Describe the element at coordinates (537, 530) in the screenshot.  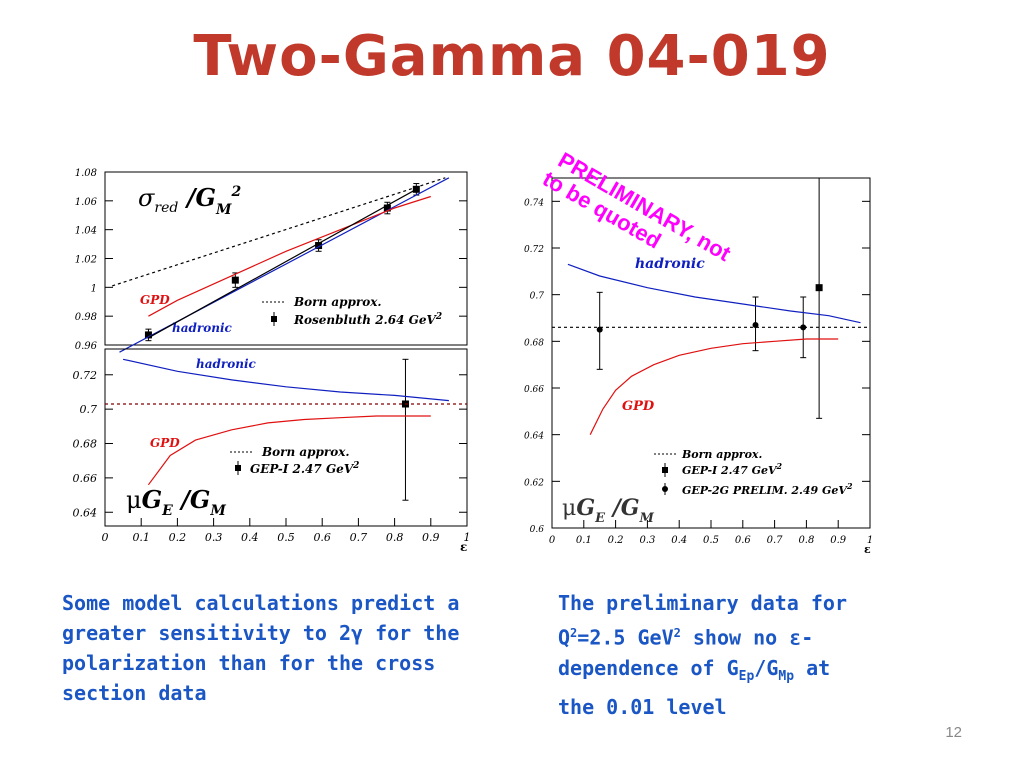
I see `y-tick-label: 0.6` at that location.